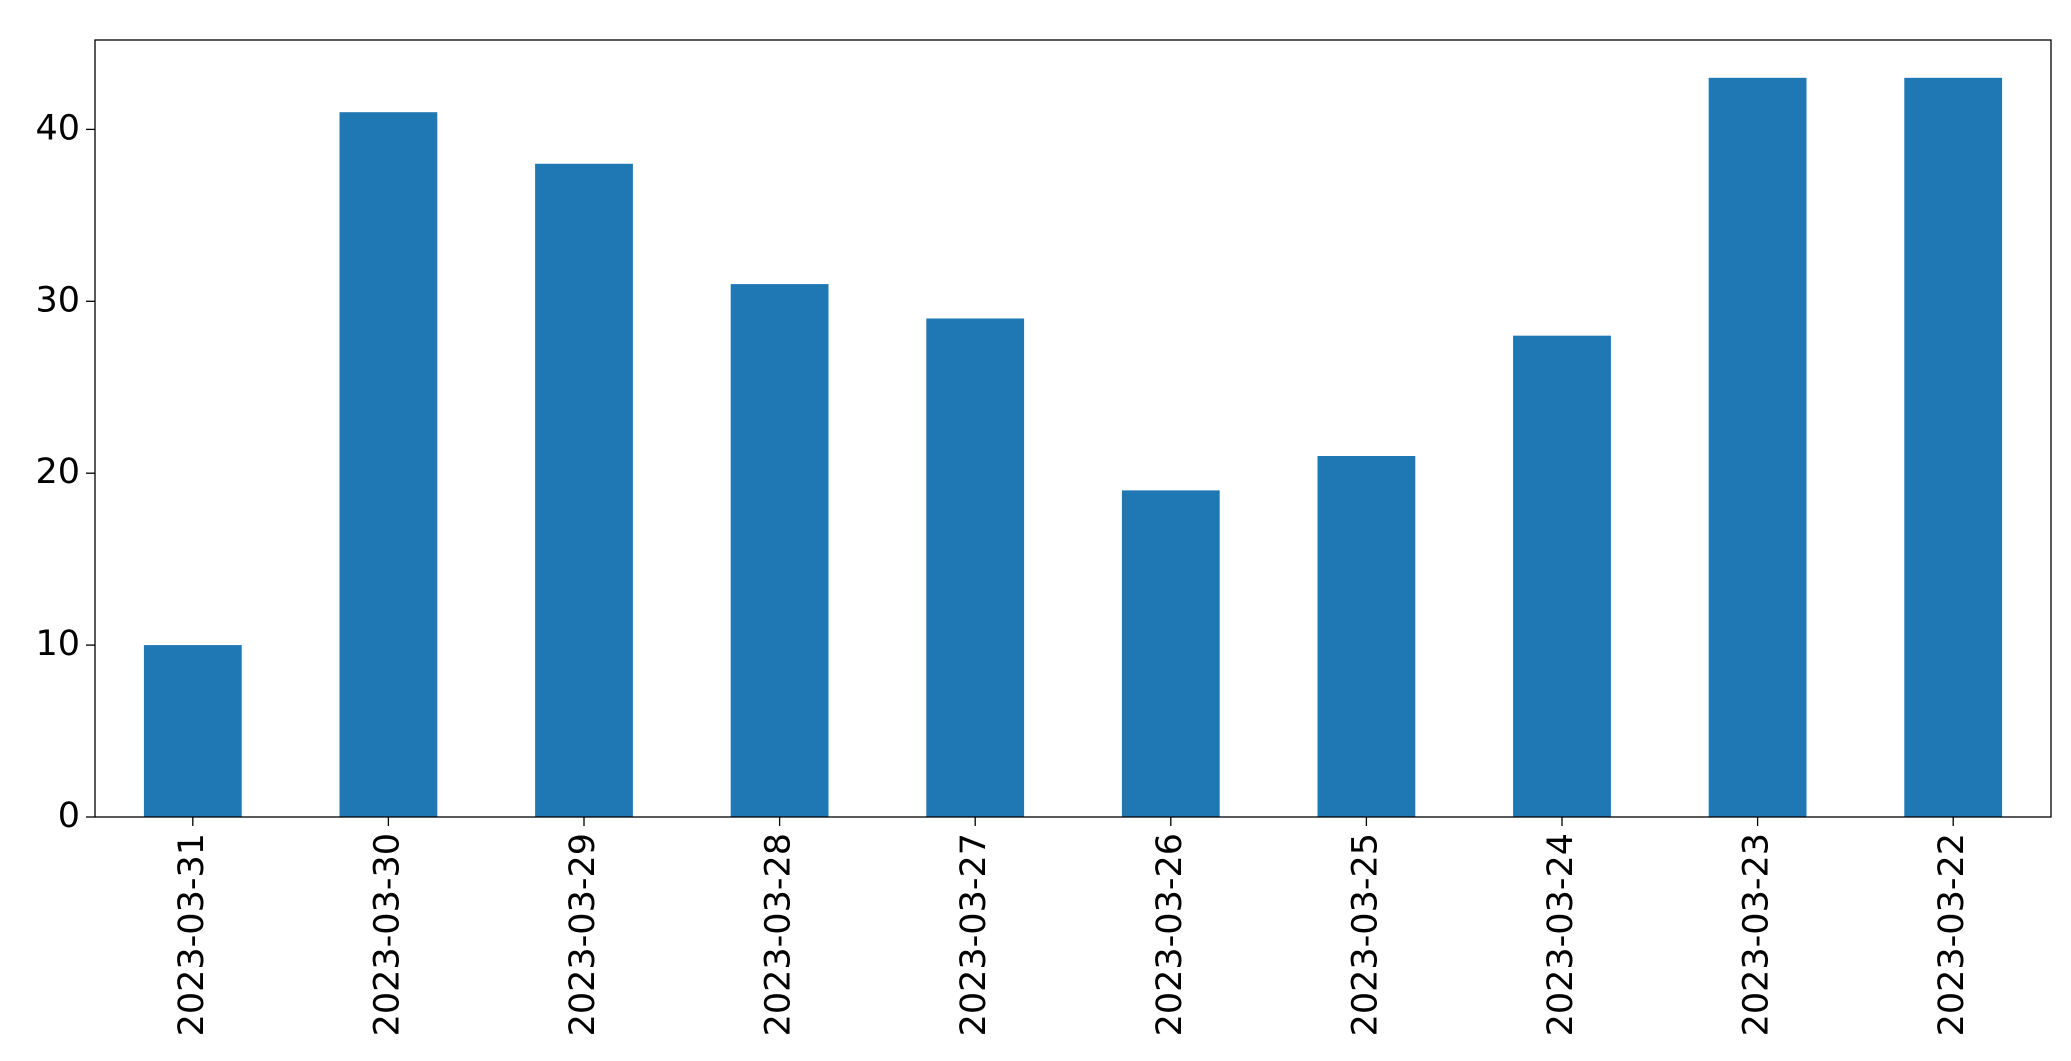 The height and width of the screenshot is (1061, 2071). I want to click on x-tick-label: 2023-03-29, so click(583, 934).